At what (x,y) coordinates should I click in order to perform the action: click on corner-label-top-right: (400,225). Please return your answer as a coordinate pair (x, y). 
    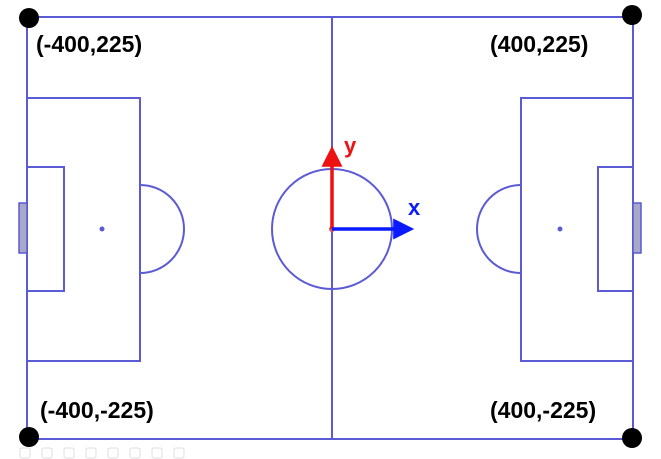
    Looking at the image, I should click on (539, 44).